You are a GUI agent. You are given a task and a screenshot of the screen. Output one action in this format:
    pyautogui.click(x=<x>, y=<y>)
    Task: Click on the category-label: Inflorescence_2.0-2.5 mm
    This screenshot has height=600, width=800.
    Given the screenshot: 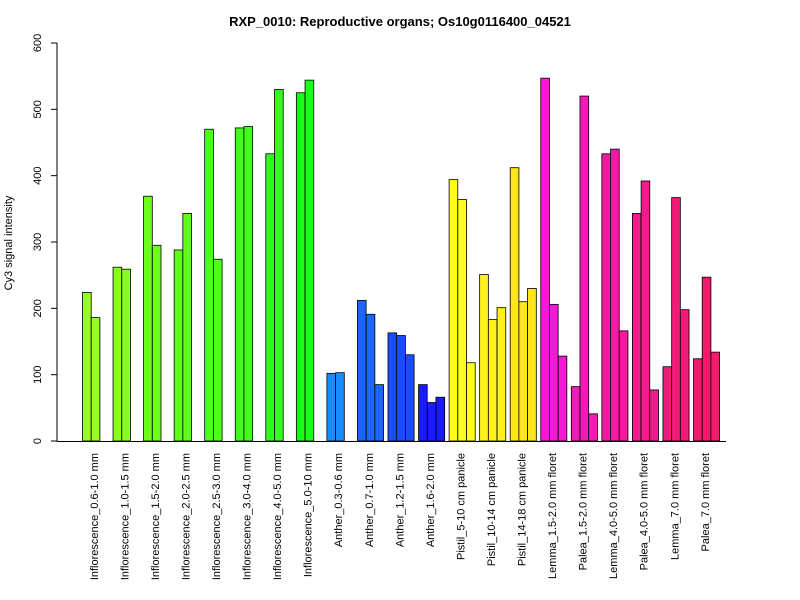 What is the action you would take?
    pyautogui.click(x=186, y=516)
    